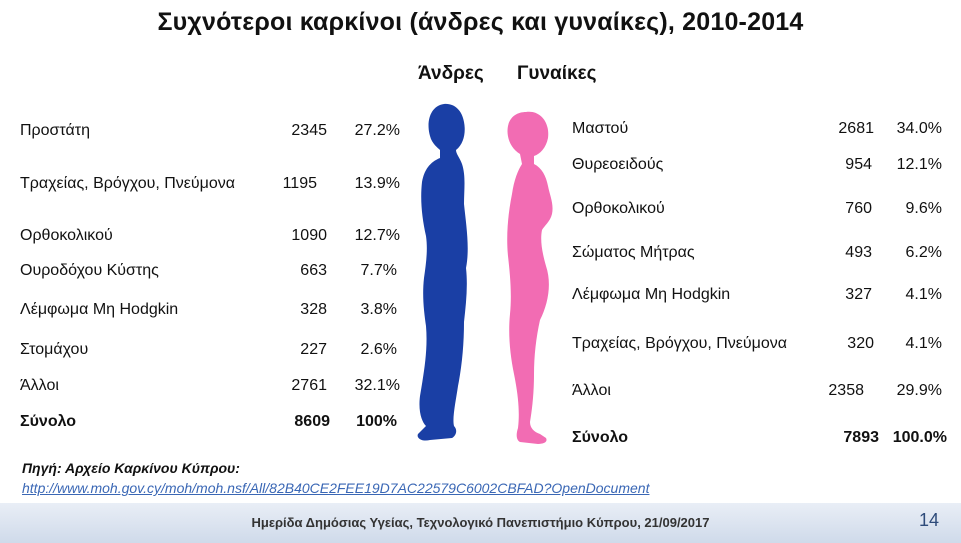 This screenshot has width=961, height=543. What do you see at coordinates (54, 349) in the screenshot?
I see `cancer-name: Στομάχου` at bounding box center [54, 349].